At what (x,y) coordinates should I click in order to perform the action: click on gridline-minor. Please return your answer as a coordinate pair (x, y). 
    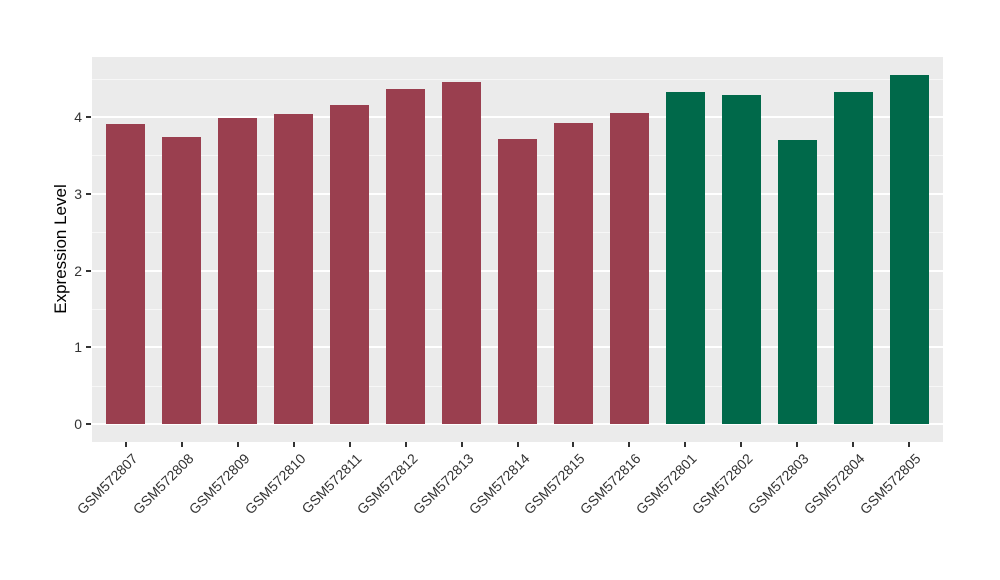
    Looking at the image, I should click on (517, 79).